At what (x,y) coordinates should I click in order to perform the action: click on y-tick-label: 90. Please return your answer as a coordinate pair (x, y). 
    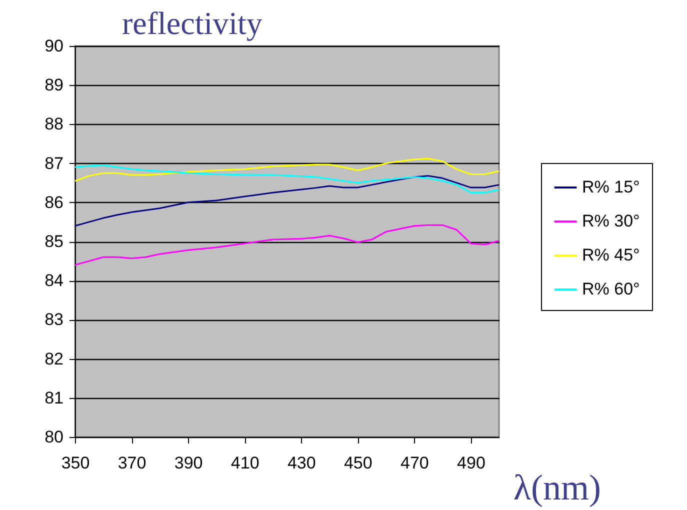
    Looking at the image, I should click on (54, 46).